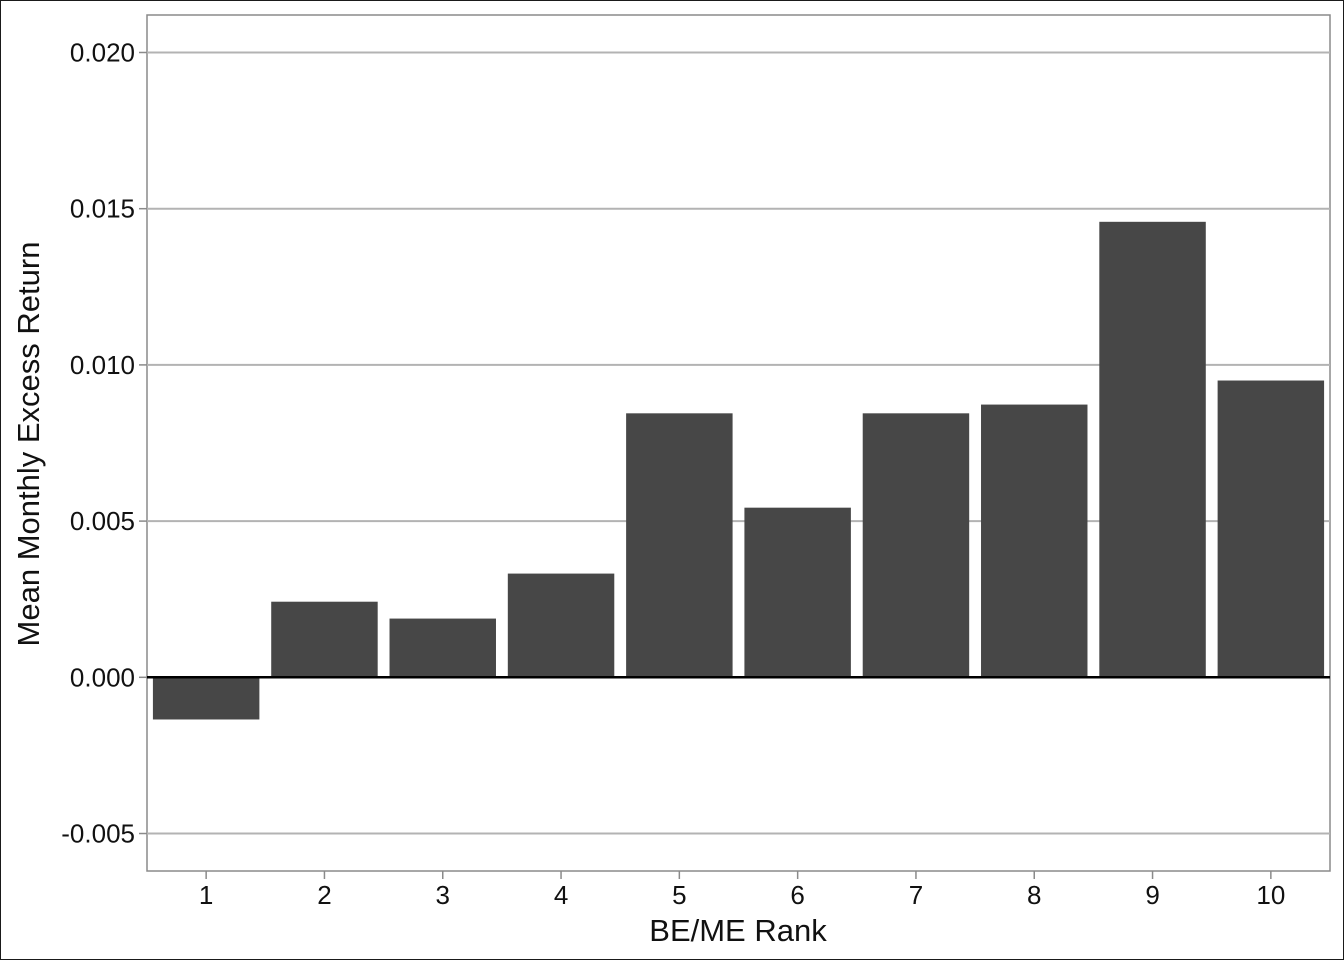  I want to click on y-axis-title: Mean Monthly Excess Return, so click(28, 444).